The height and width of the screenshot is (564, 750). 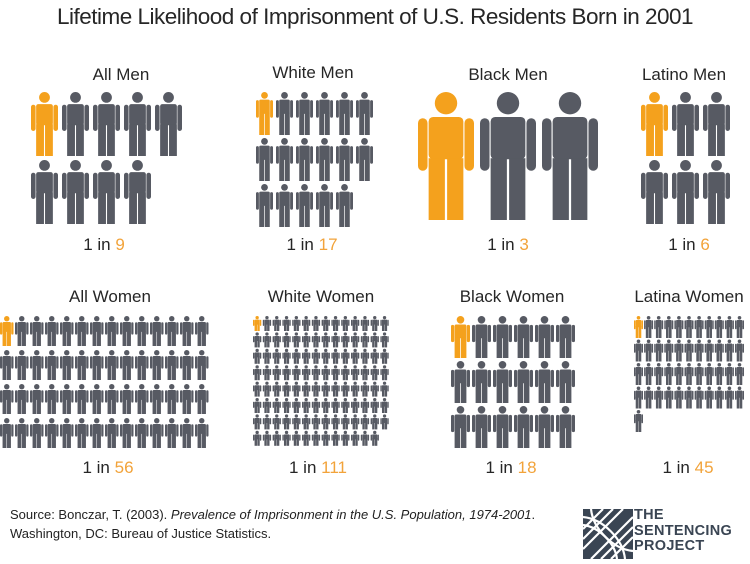 I want to click on pictogram-black-women, so click(x=513, y=382).